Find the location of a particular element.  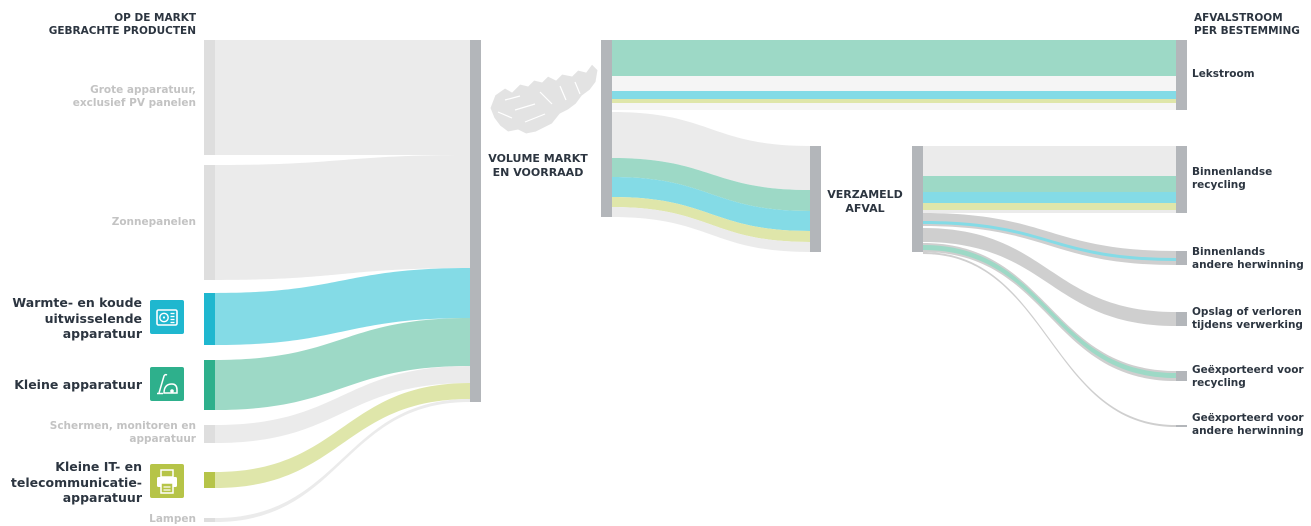

destination-node-exported-other is located at coordinates (1181, 426).